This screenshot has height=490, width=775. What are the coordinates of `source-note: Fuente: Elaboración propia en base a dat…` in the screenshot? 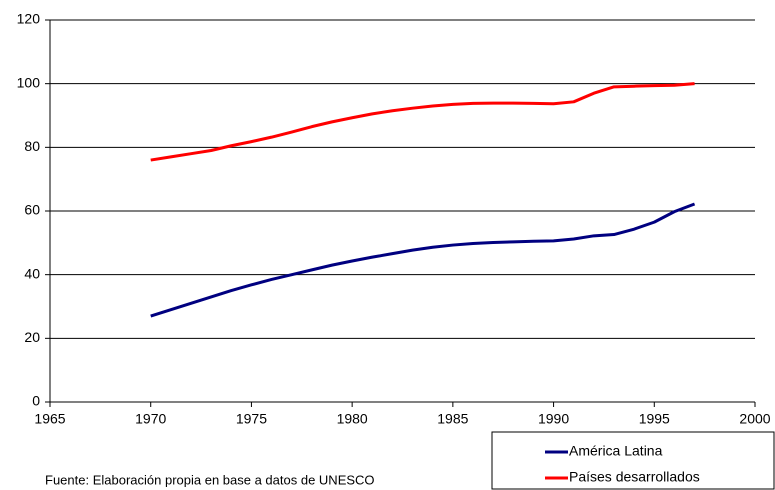 It's located at (210, 479).